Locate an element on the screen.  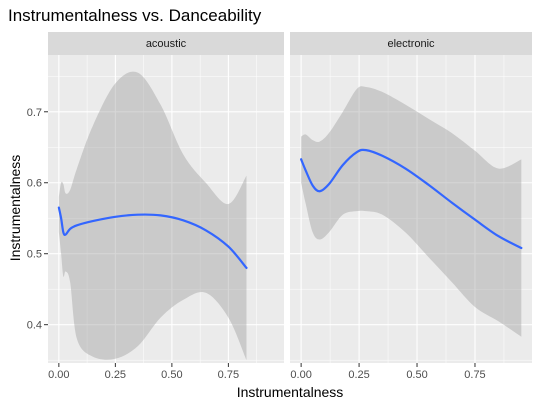
facet-strip-label: acoustic is located at coordinates (166, 44).